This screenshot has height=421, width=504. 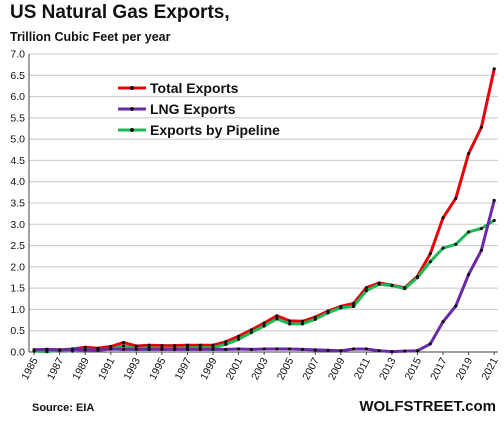 I want to click on y-tick-label: 6.5, so click(x=17, y=76).